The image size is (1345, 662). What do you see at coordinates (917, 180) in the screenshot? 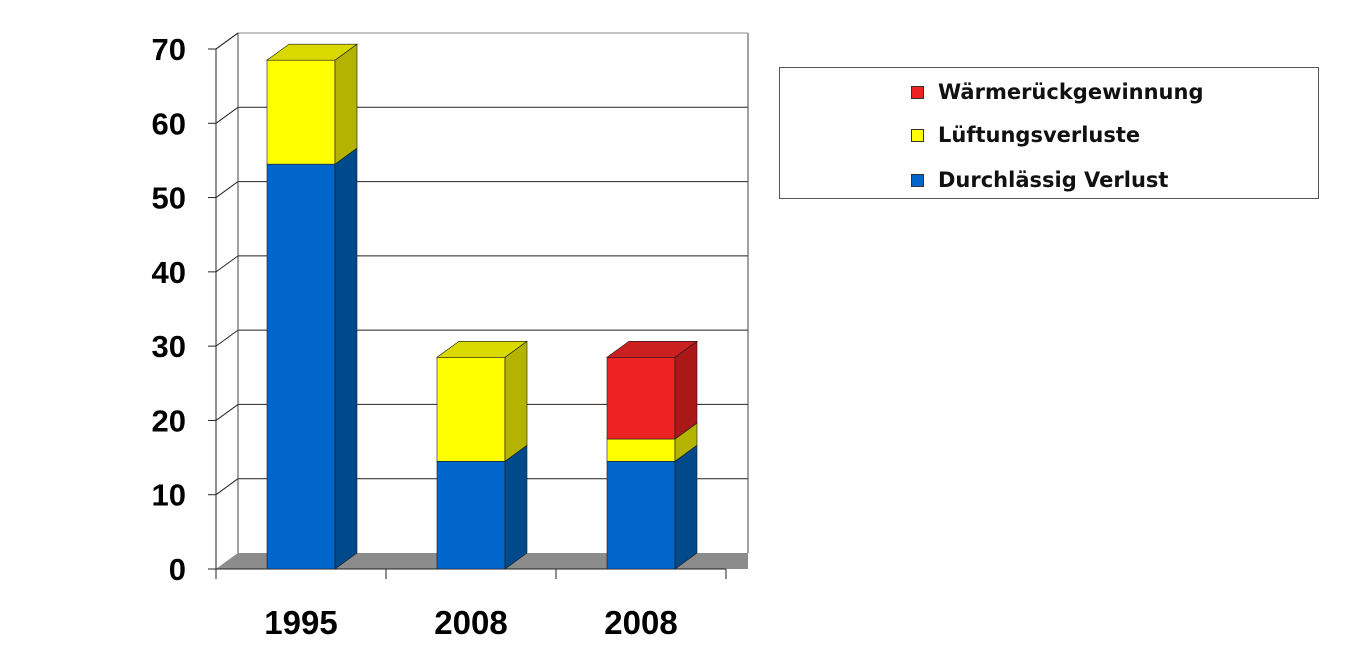
I see `legend-swatch-blue` at bounding box center [917, 180].